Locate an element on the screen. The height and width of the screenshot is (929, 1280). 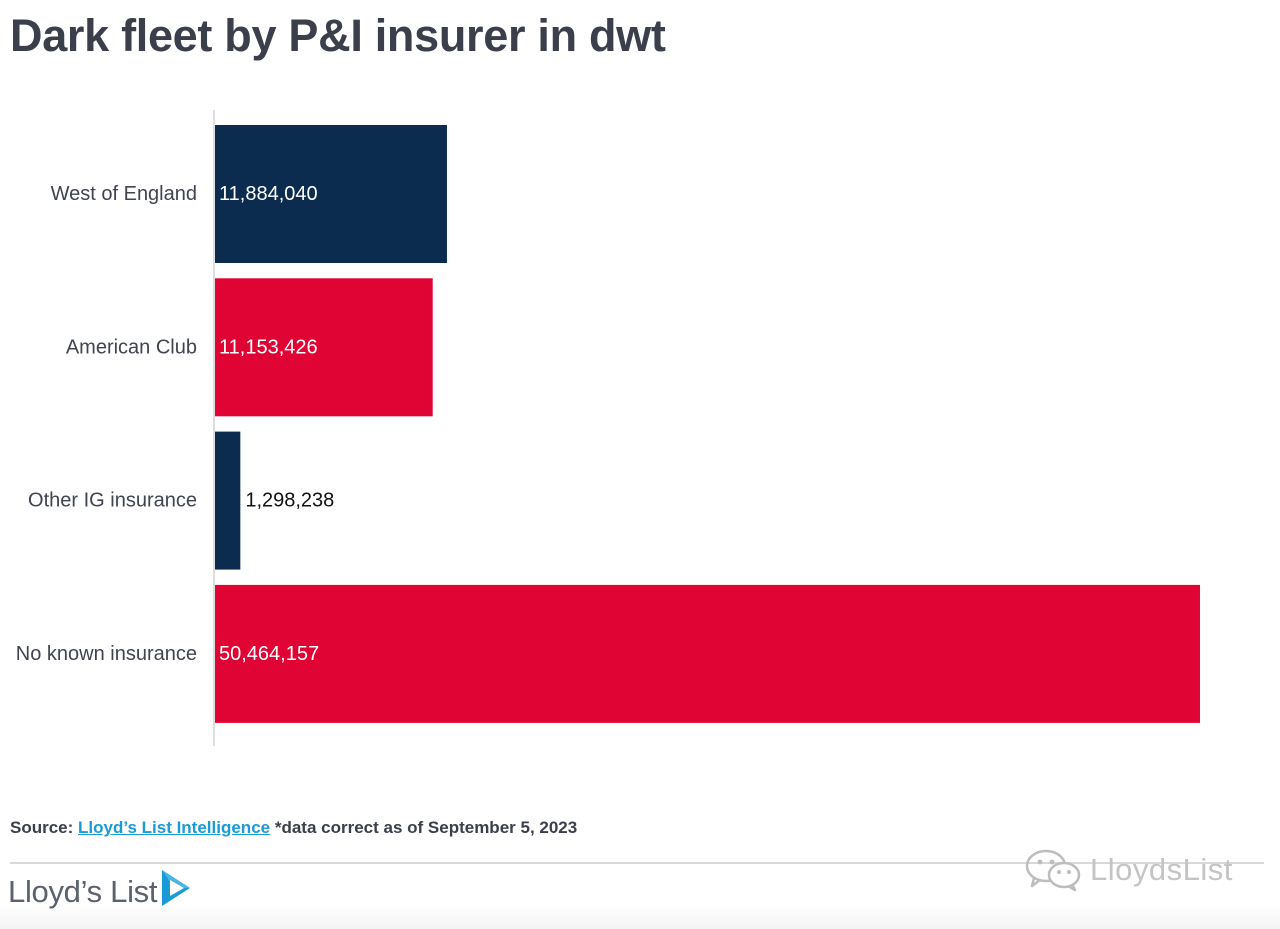
source-link: Lloyd’s List Intelligence is located at coordinates (174, 827).